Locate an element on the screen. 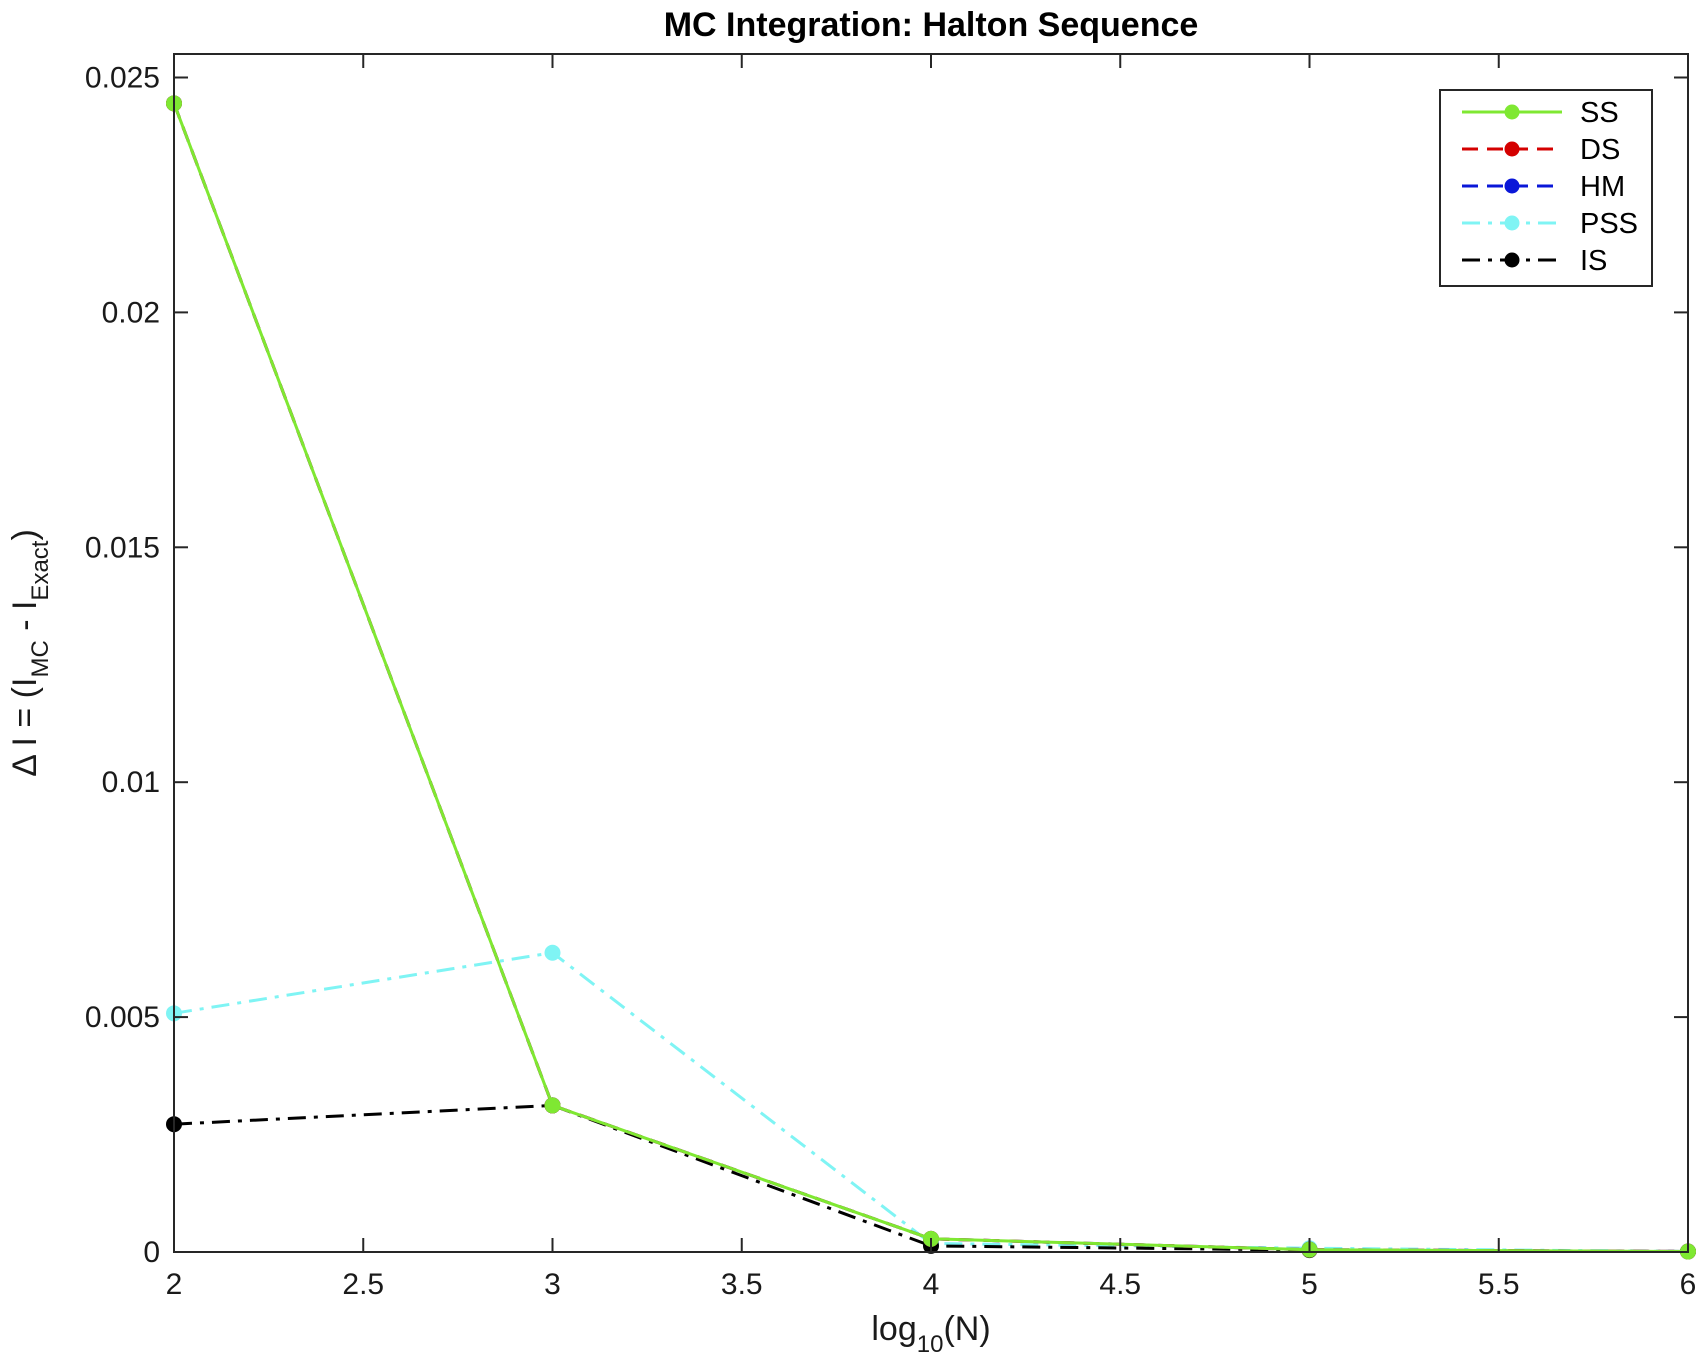 The height and width of the screenshot is (1361, 1697). y-axis-label-suffix: ) is located at coordinates (25, 534).